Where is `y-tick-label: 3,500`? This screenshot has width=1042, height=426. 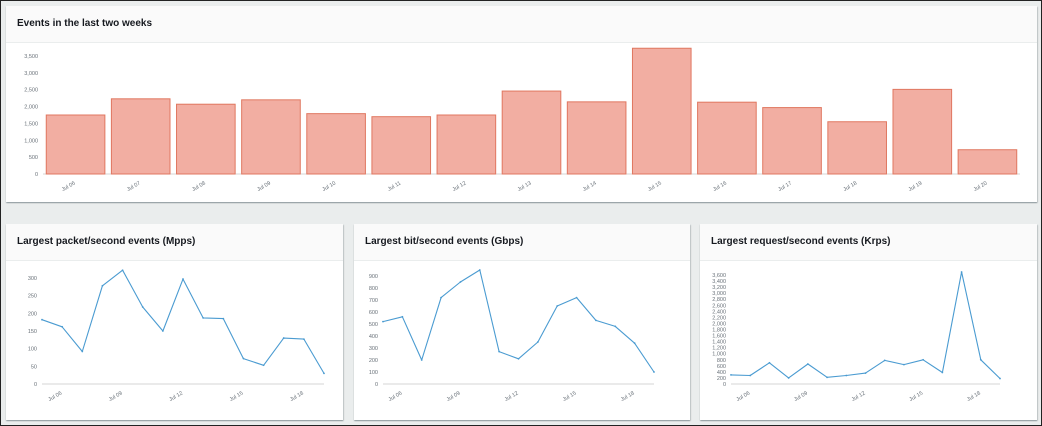 y-tick-label: 3,500 is located at coordinates (31, 57).